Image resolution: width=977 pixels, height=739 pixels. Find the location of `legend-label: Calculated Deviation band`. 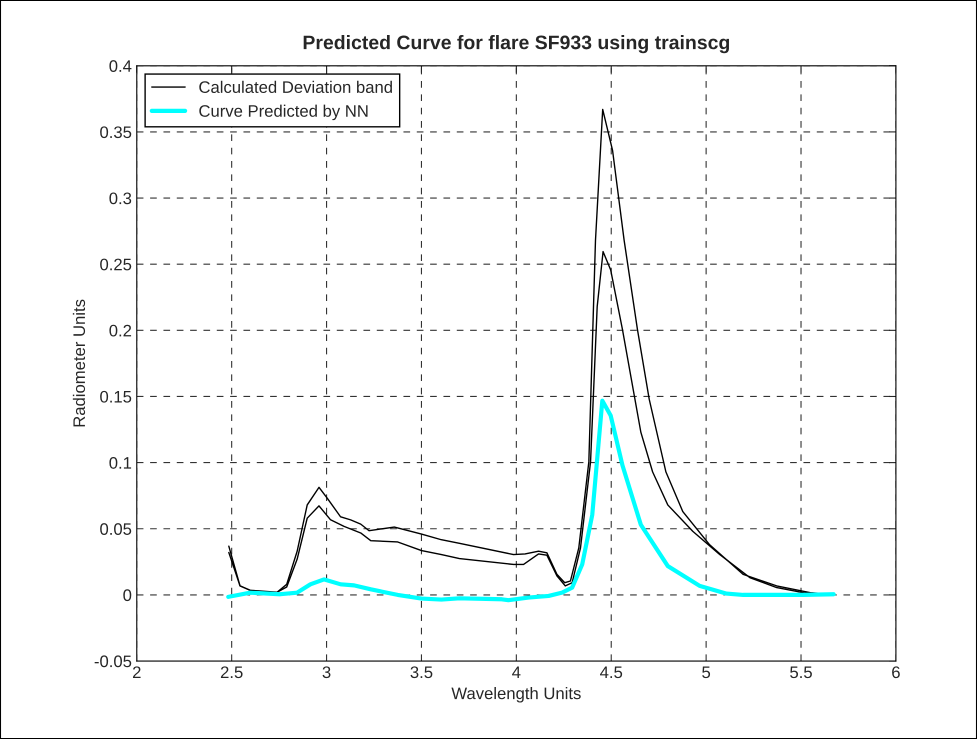

legend-label: Calculated Deviation band is located at coordinates (295, 87).